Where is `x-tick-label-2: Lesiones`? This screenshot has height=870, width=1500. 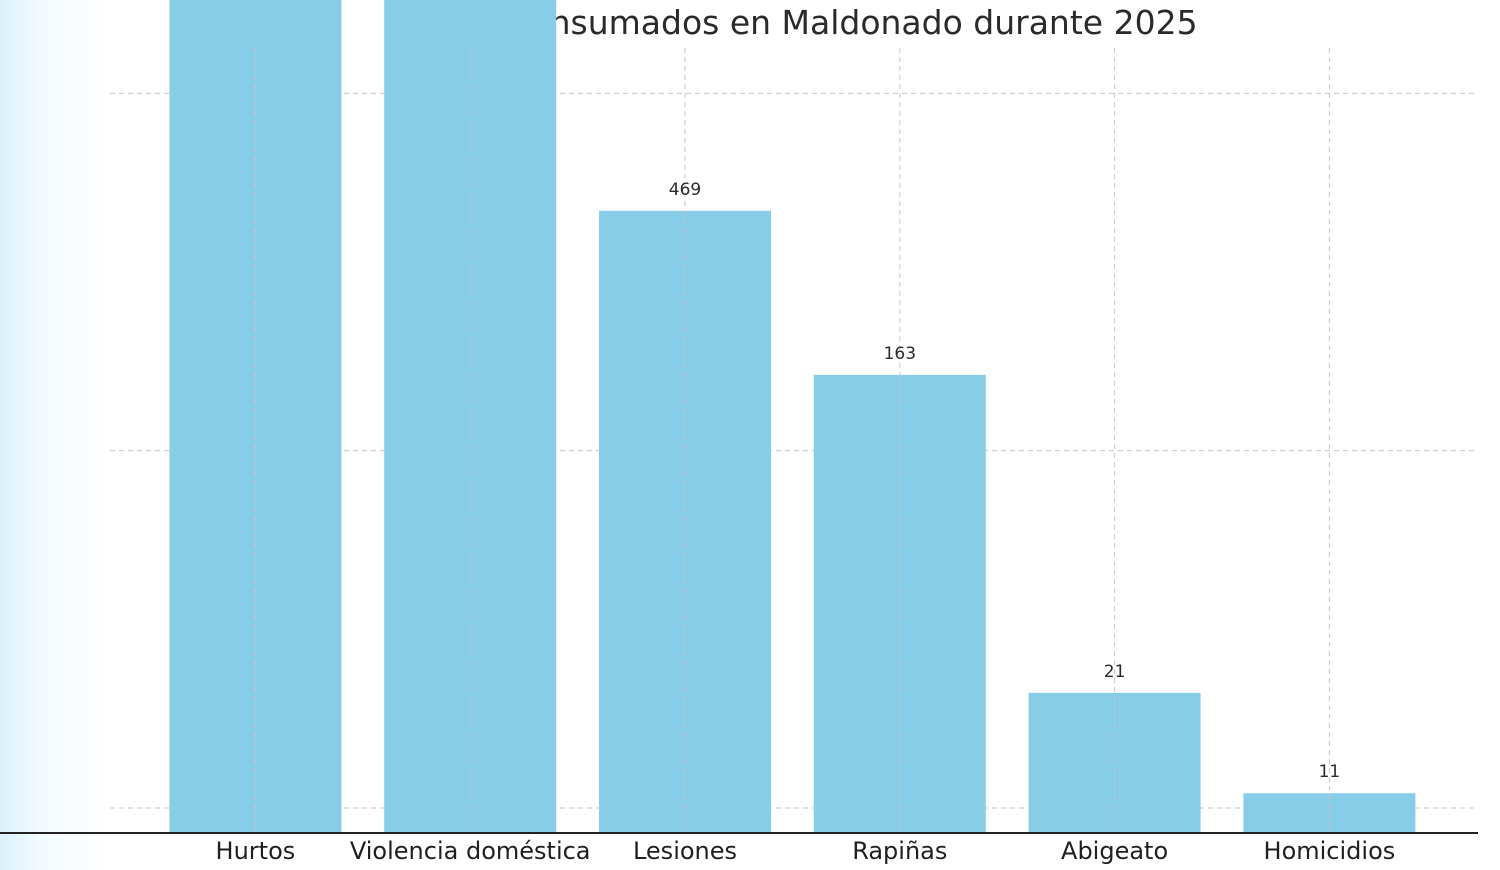 x-tick-label-2: Lesiones is located at coordinates (685, 851).